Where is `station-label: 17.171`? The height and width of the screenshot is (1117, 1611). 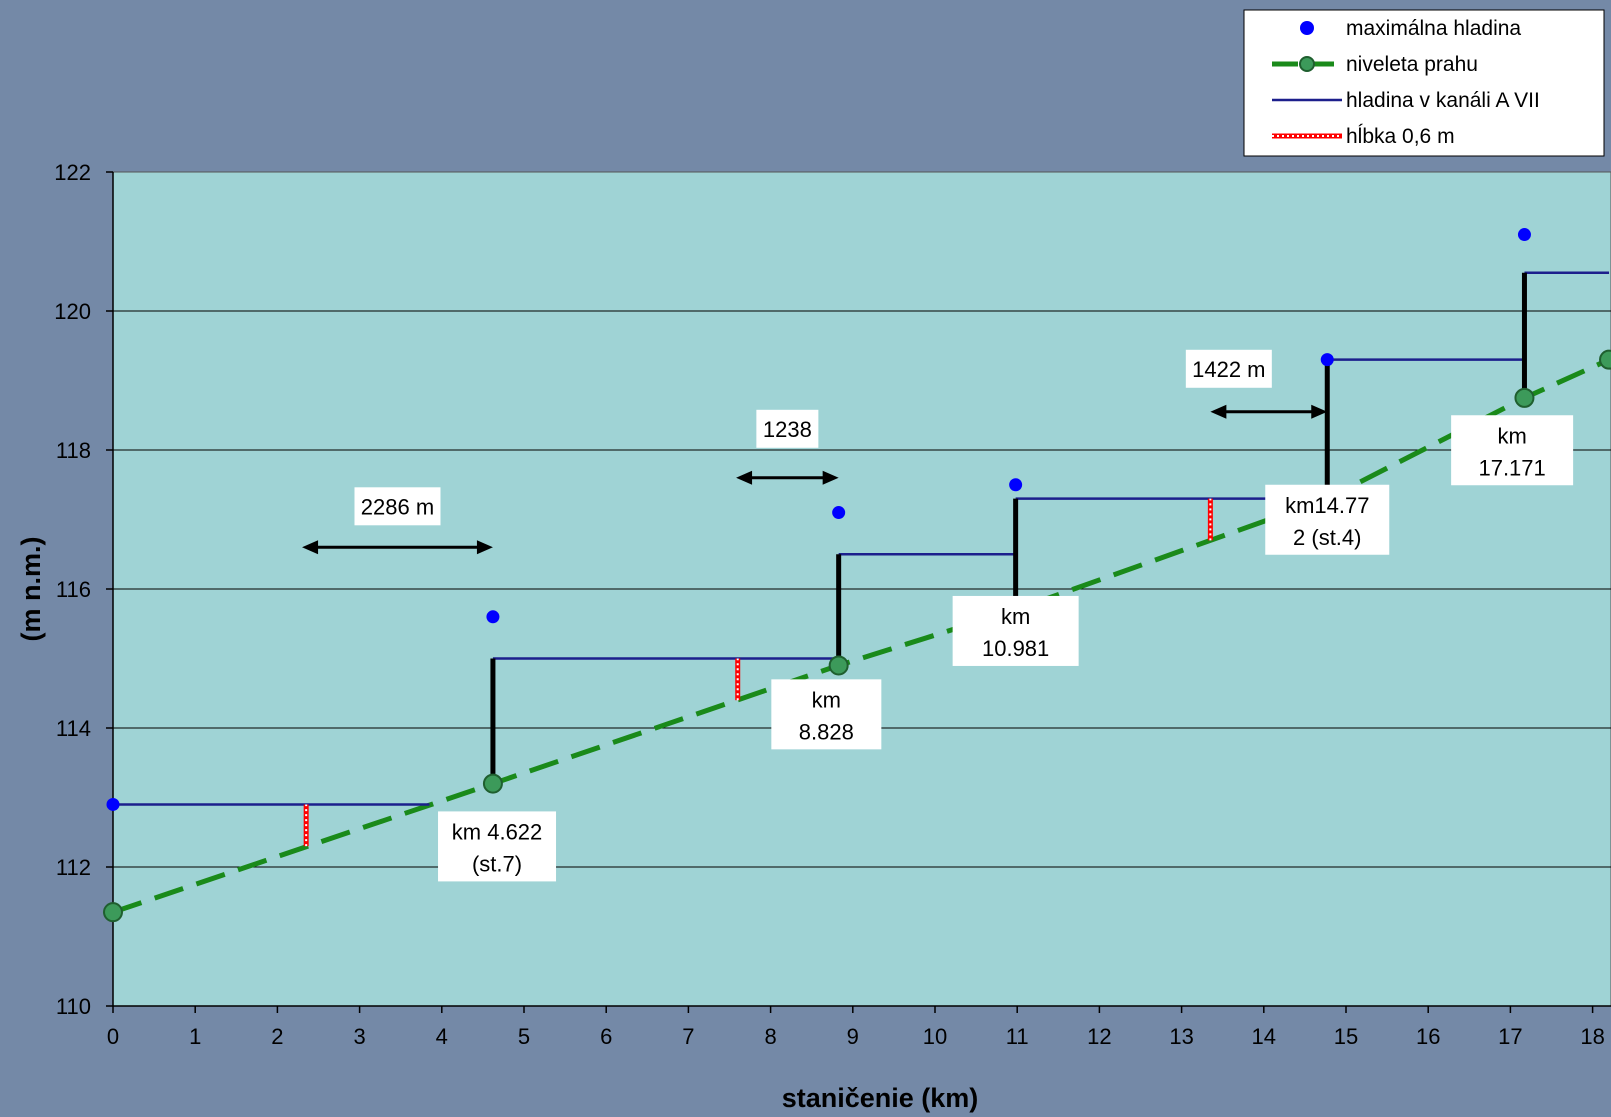 station-label: 17.171 is located at coordinates (1511, 467).